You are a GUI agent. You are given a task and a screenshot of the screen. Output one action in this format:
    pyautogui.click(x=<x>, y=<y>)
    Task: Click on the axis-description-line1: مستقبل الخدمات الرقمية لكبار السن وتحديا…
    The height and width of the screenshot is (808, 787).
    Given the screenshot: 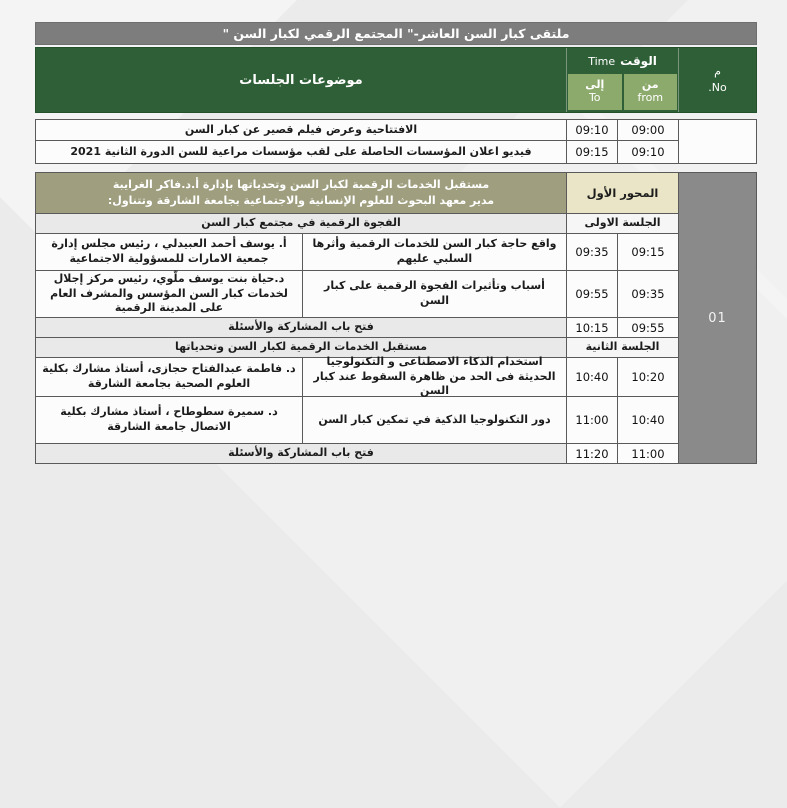 What is the action you would take?
    pyautogui.click(x=301, y=184)
    